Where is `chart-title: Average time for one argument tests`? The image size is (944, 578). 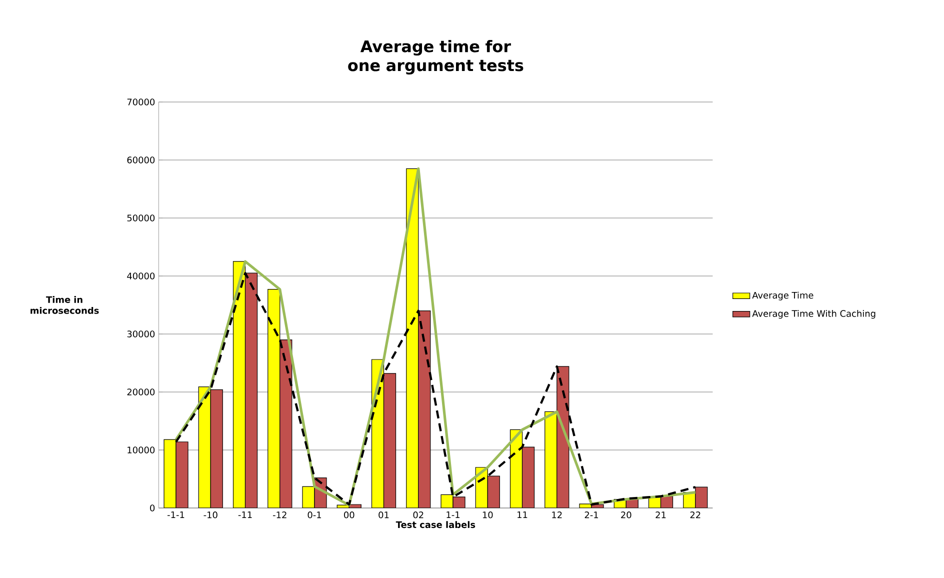 chart-title: Average time for one argument tests is located at coordinates (436, 57).